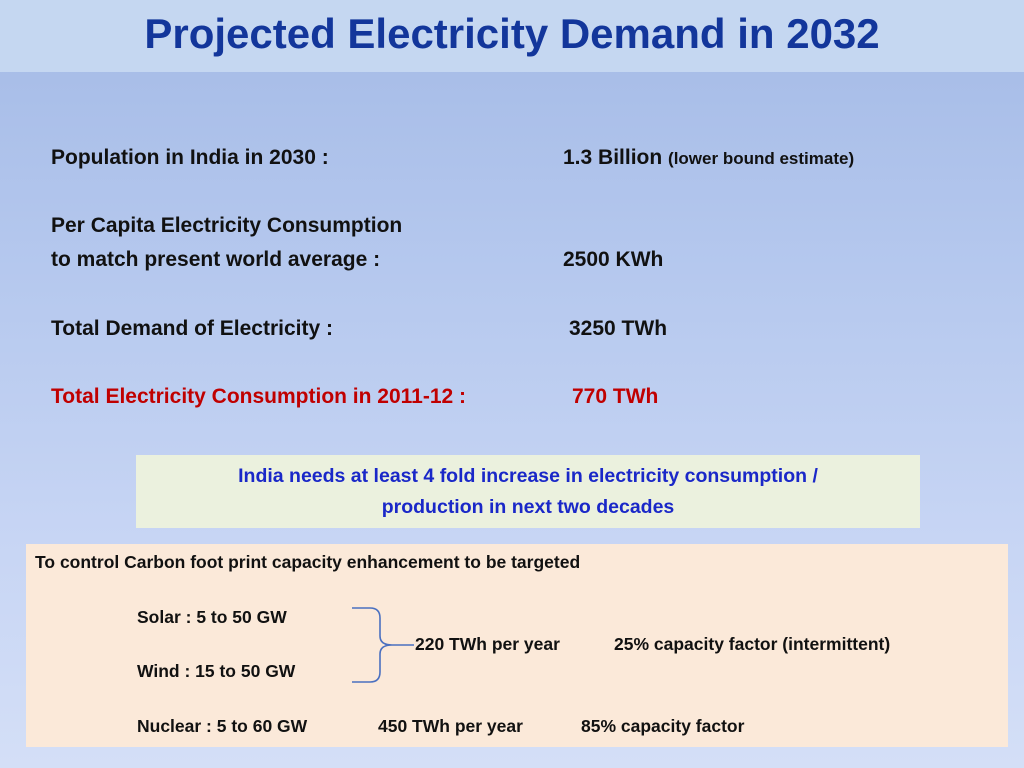 This screenshot has height=768, width=1024. I want to click on consumption-value: 770 TWh, so click(615, 396).